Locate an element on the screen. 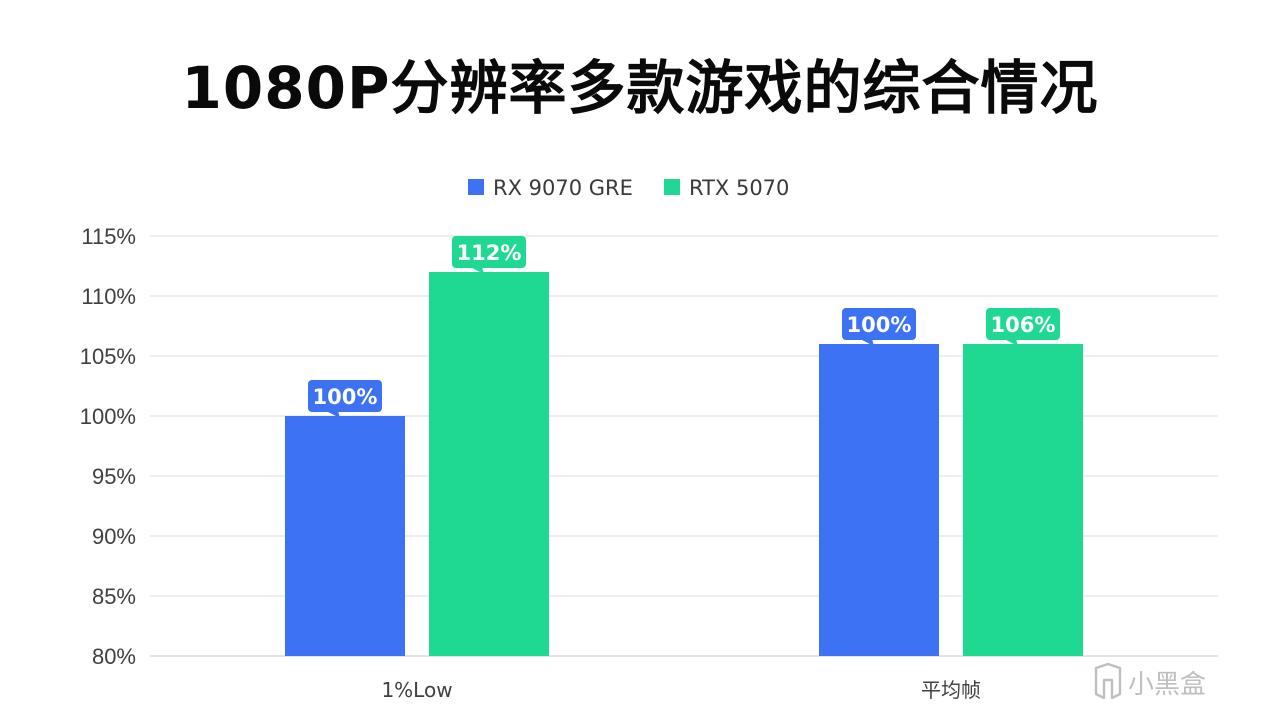 The width and height of the screenshot is (1280, 720). x-category-label: 1%Low is located at coordinates (416, 690).